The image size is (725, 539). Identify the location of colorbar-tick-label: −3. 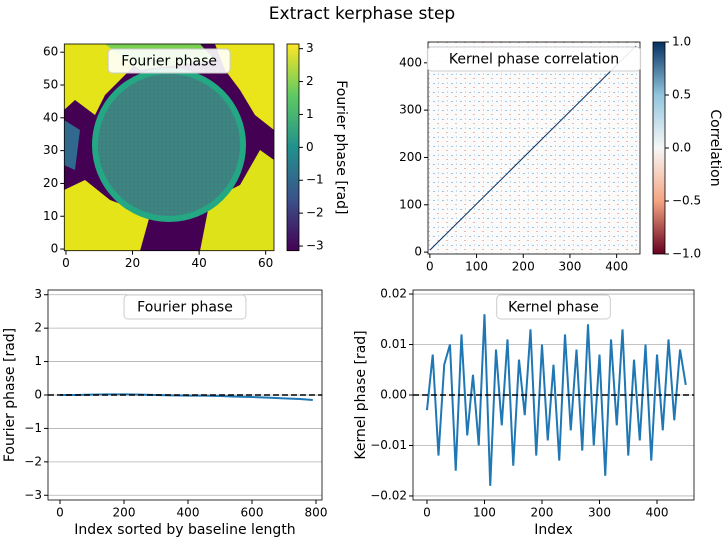
(315, 246).